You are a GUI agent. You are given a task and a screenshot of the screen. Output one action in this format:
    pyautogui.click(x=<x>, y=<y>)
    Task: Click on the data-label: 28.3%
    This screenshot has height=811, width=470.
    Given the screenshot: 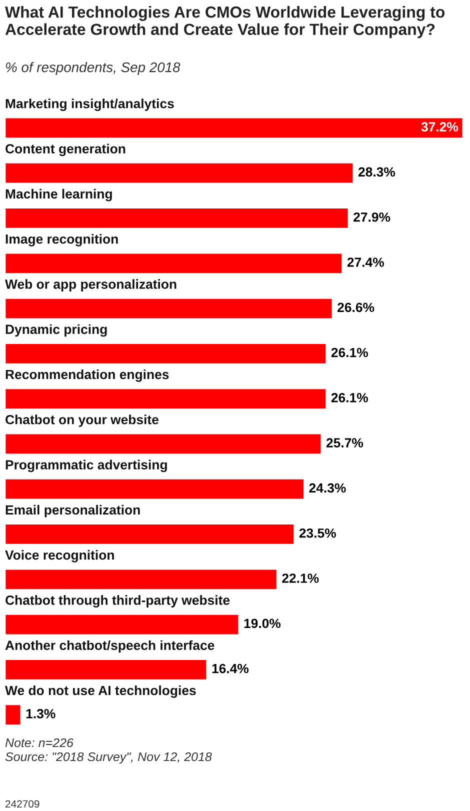 What is the action you would take?
    pyautogui.click(x=377, y=172)
    